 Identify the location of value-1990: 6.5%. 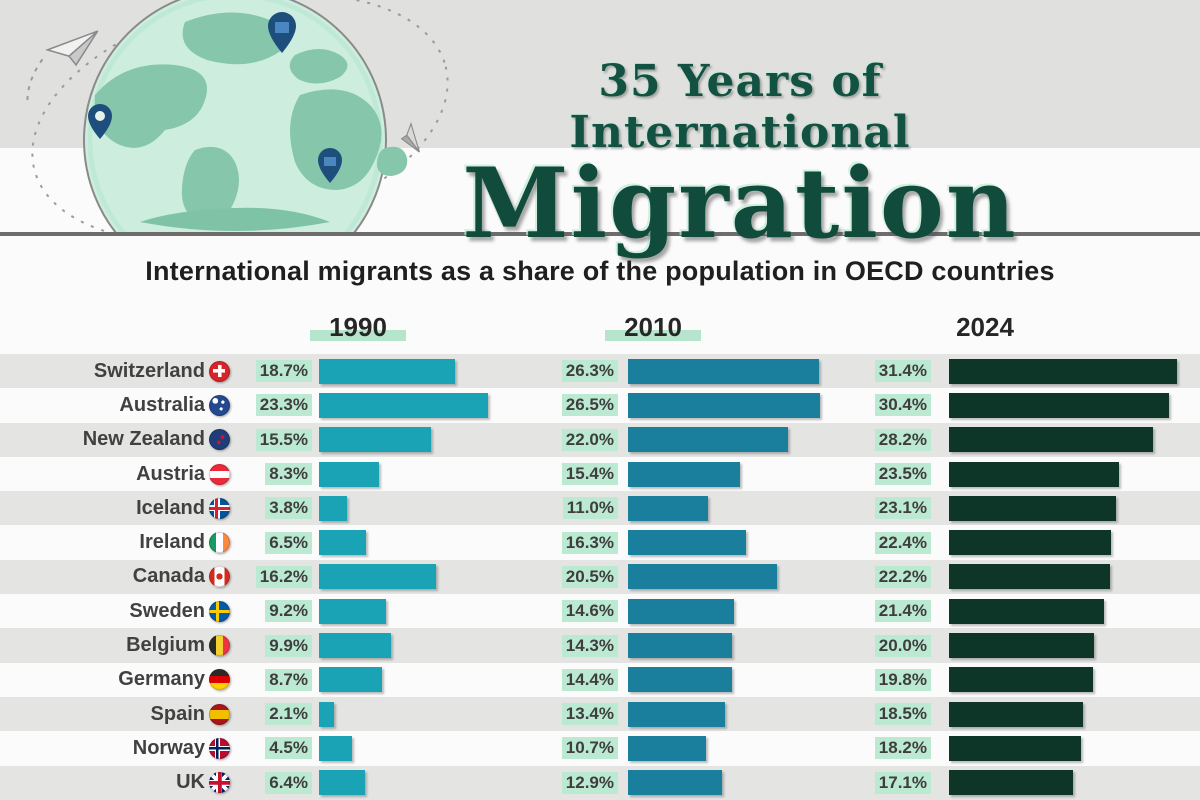
(288, 542).